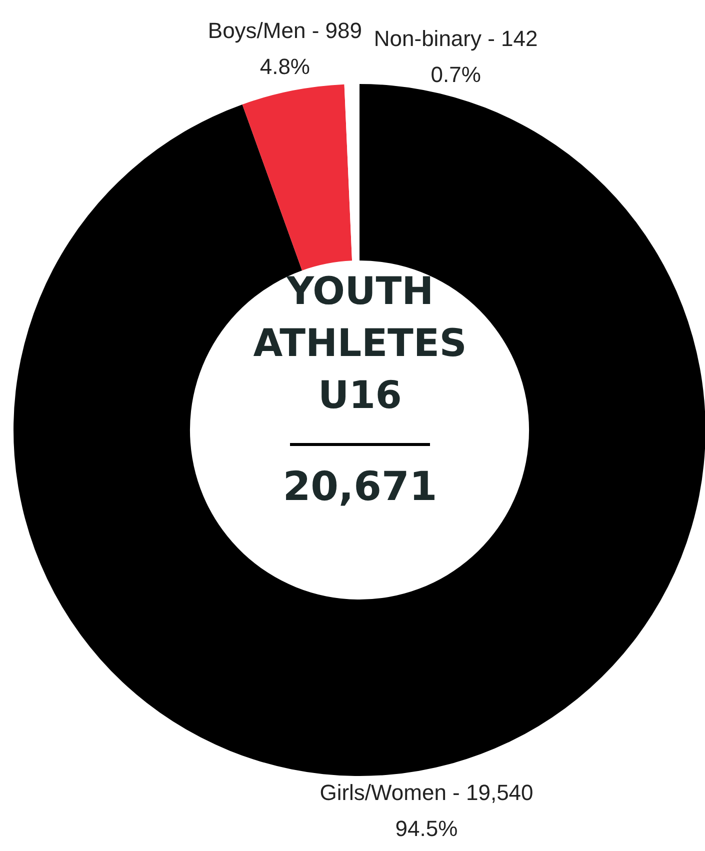 This screenshot has height=851, width=705. I want to click on text: 20,671, so click(360, 487).